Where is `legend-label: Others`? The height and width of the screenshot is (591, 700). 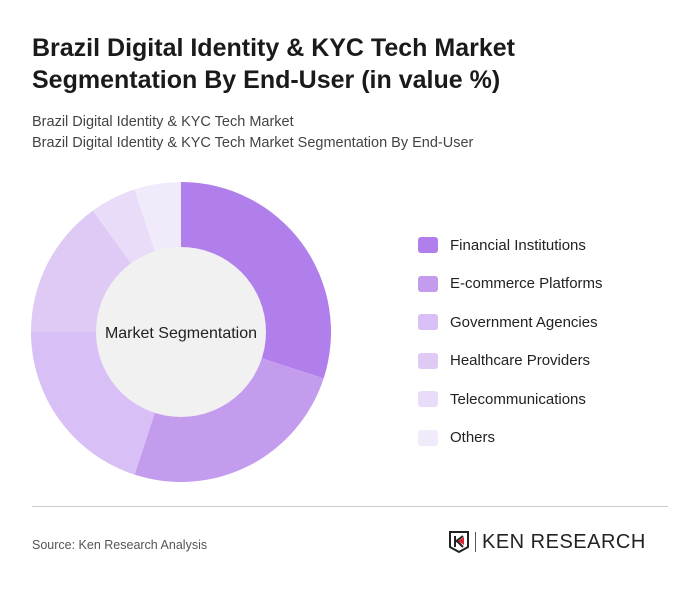 legend-label: Others is located at coordinates (473, 438).